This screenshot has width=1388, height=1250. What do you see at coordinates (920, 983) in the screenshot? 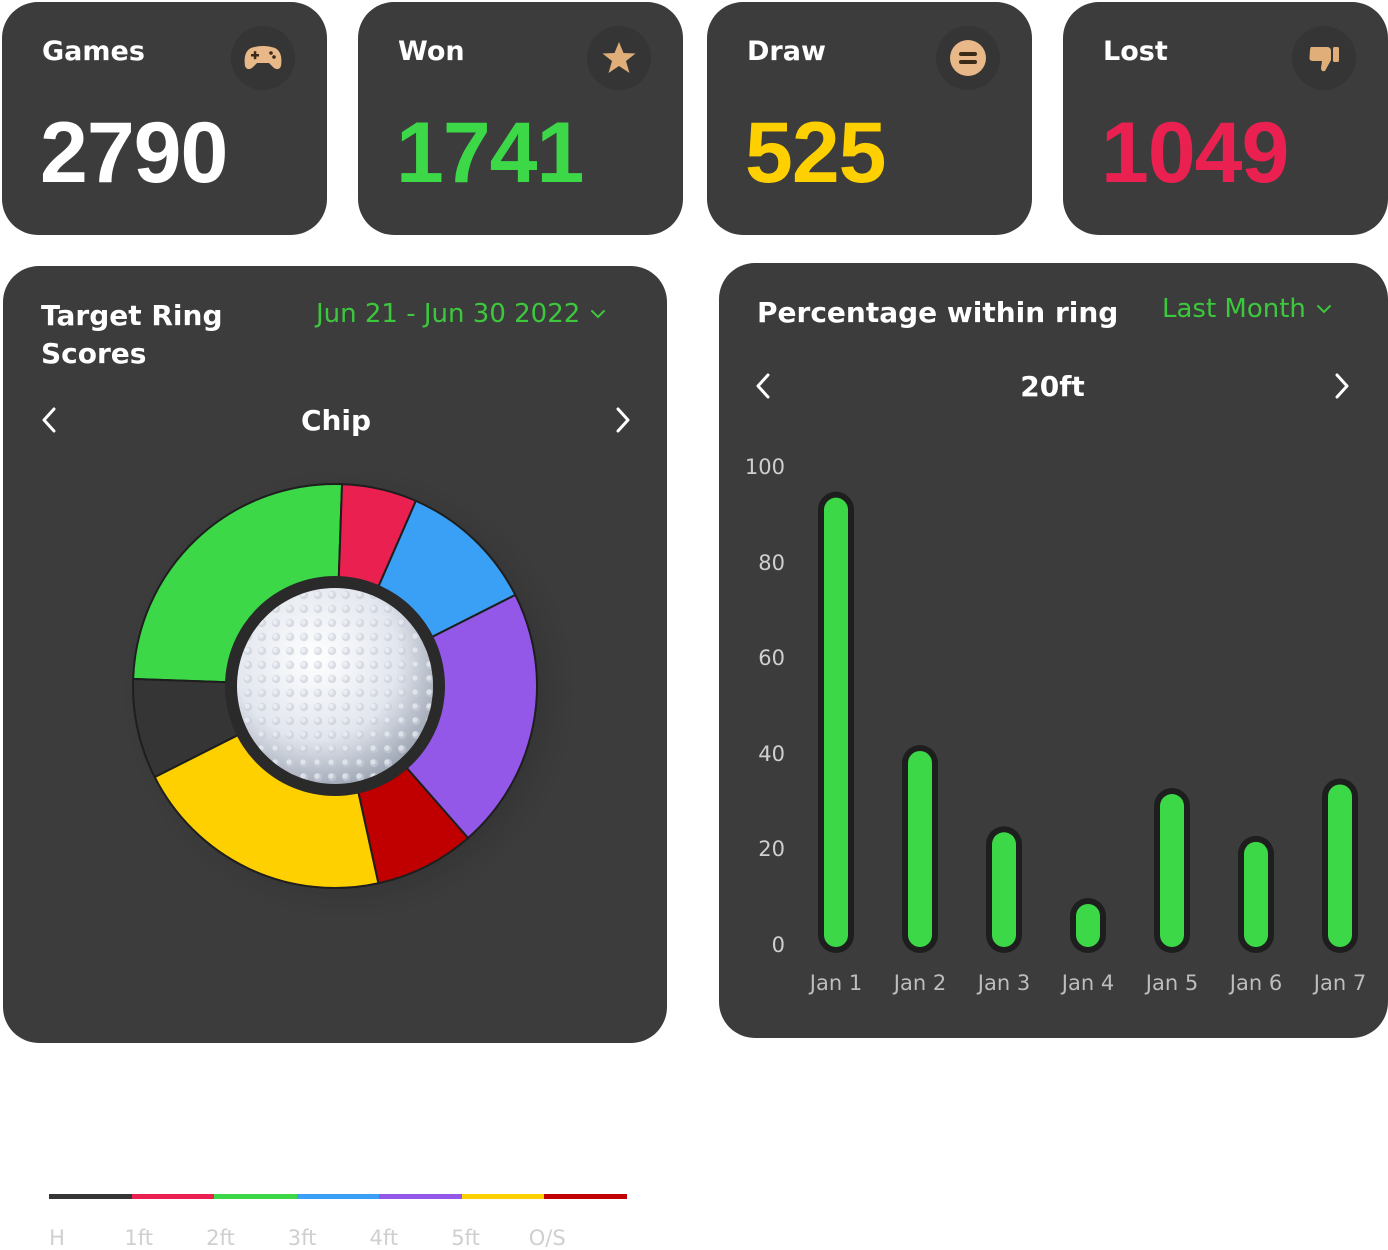
I see `x-tick-label: Jan 2` at bounding box center [920, 983].